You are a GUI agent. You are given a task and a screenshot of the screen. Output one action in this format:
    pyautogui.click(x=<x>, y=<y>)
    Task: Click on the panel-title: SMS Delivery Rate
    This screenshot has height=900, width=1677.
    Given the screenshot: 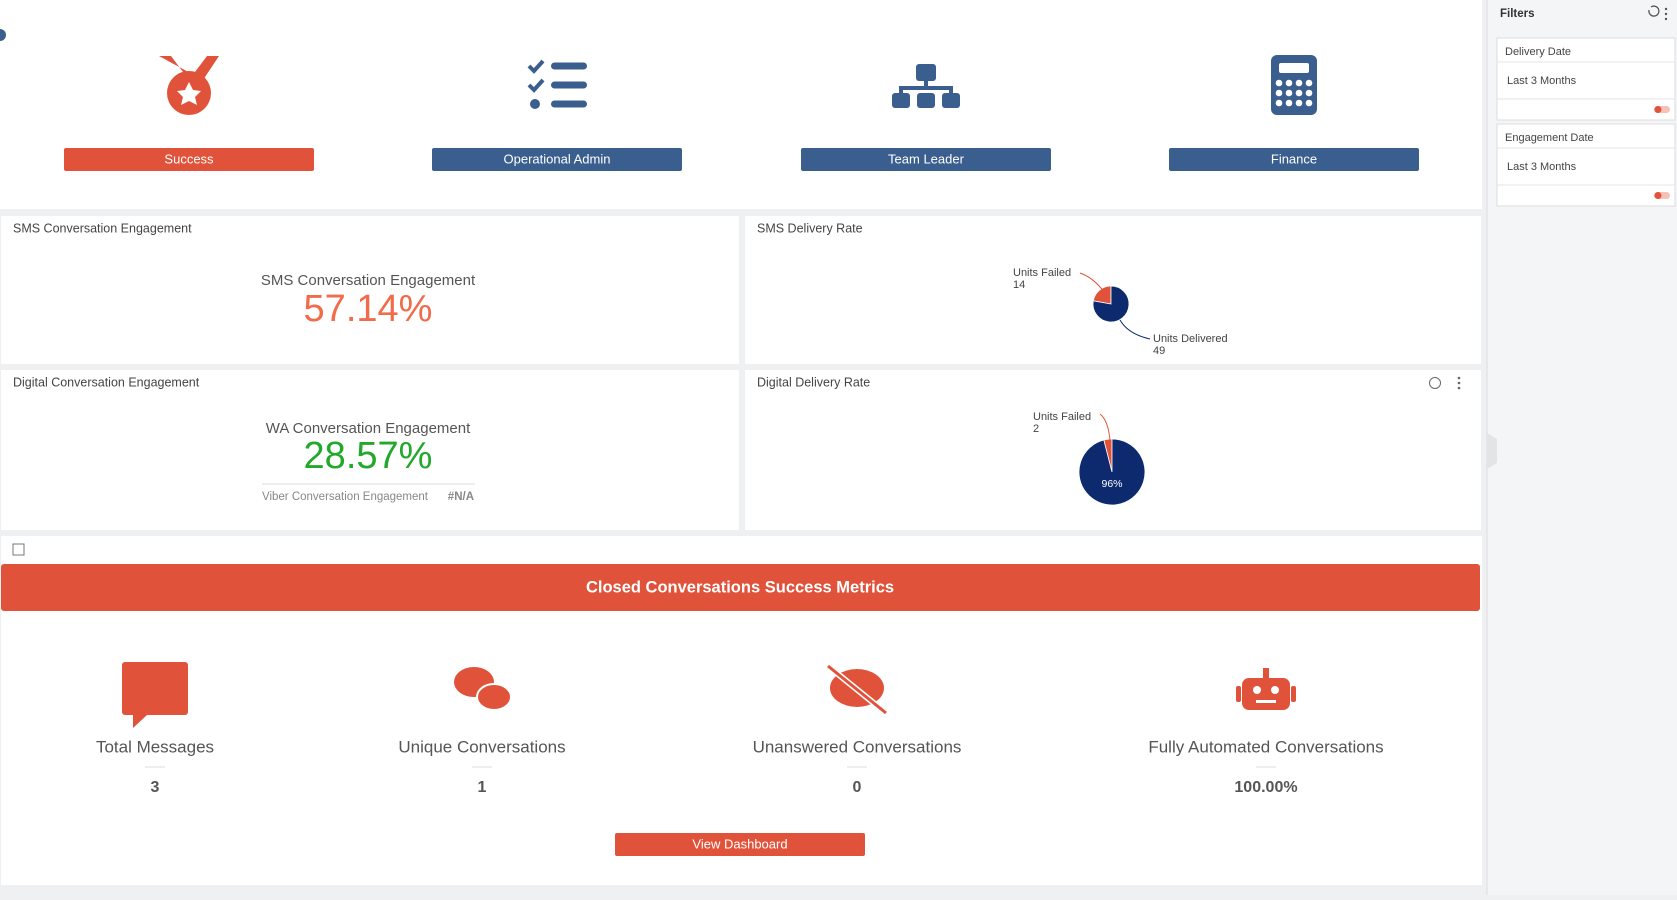 What is the action you would take?
    pyautogui.click(x=810, y=228)
    